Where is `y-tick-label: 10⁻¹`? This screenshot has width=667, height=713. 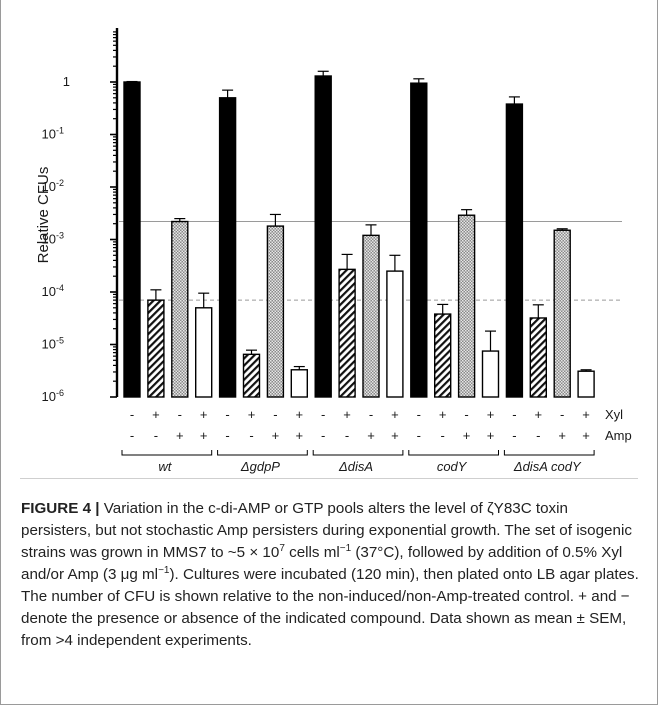
y-tick-label: 10⁻¹ is located at coordinates (53, 134).